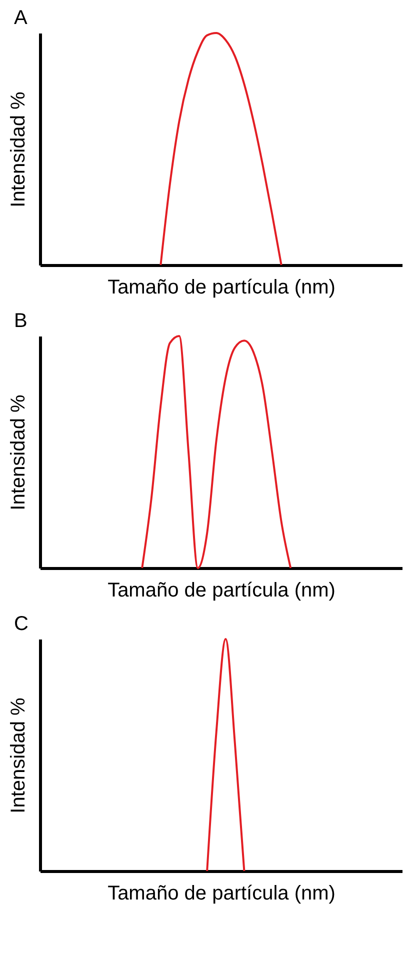 The height and width of the screenshot is (961, 416). Describe the element at coordinates (21, 321) in the screenshot. I see `chart-title: B` at that location.